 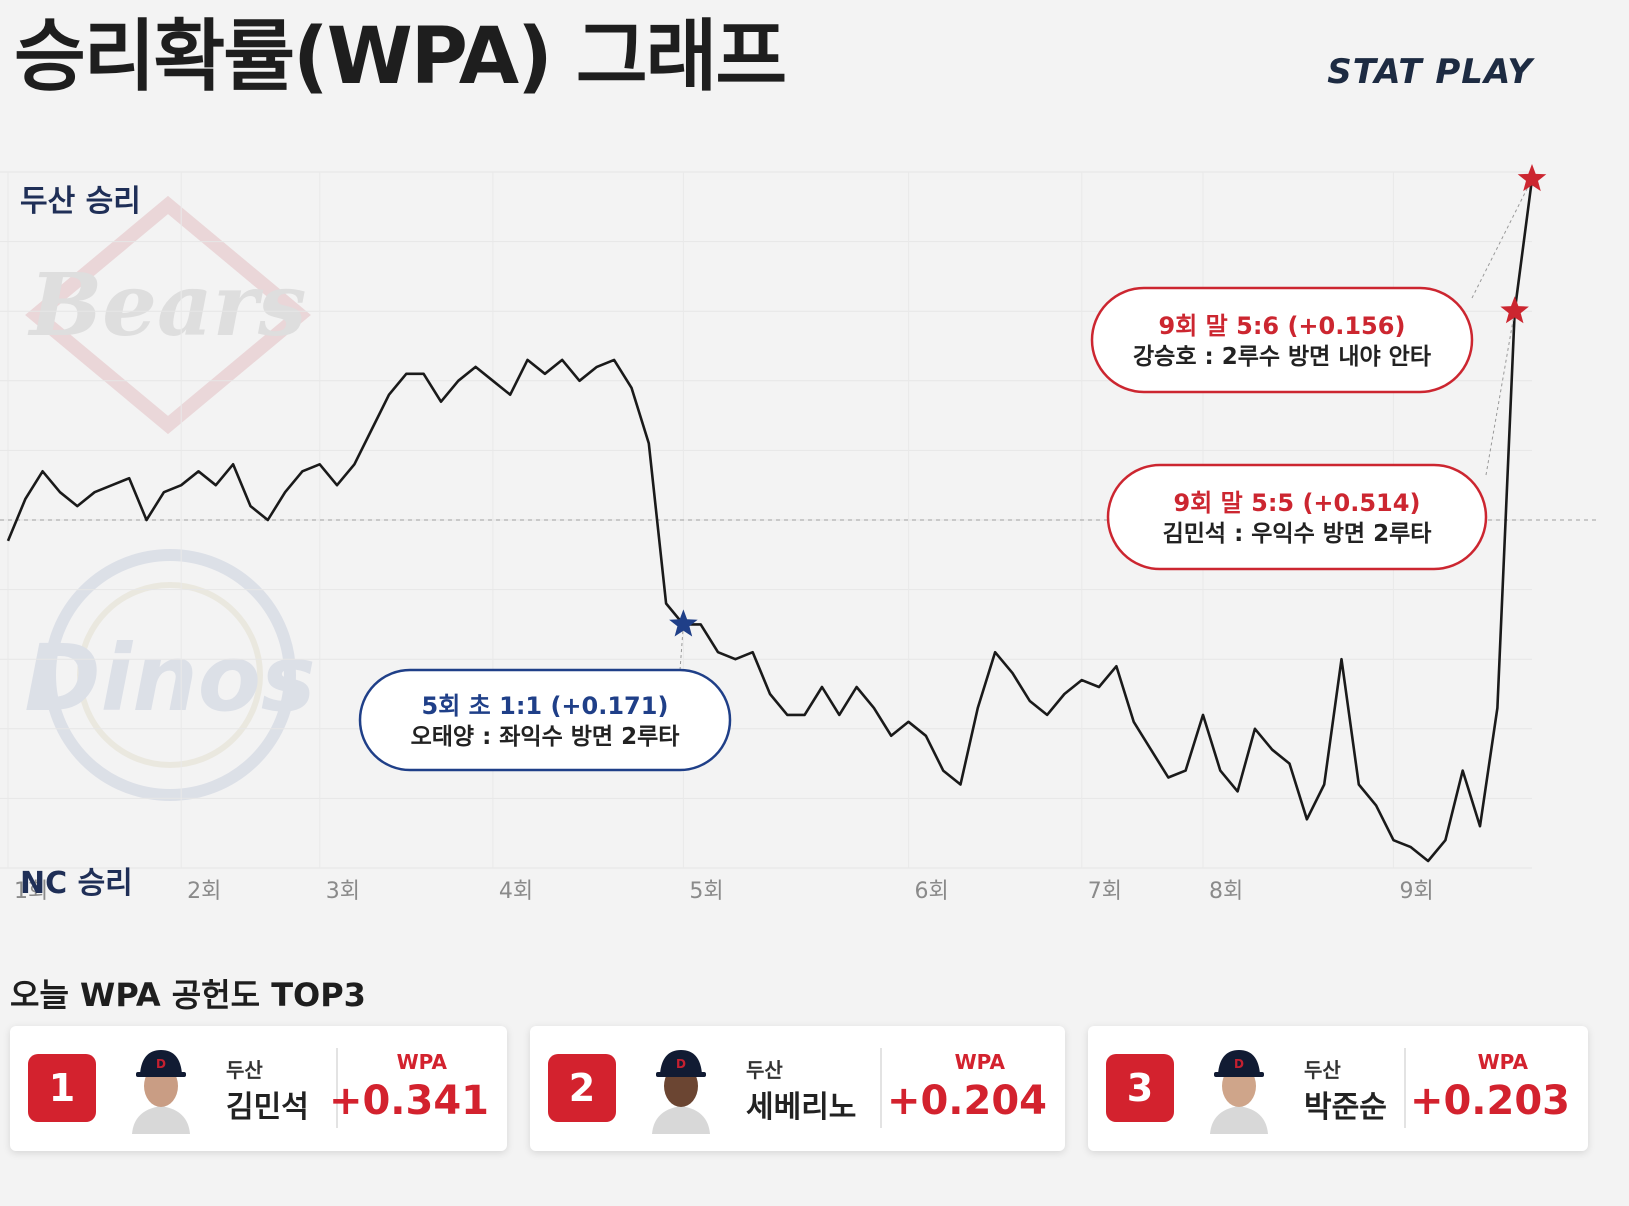 I want to click on player-card-3: 3 D 두산 박준순 WPA +0.203, so click(x=1338, y=1088).